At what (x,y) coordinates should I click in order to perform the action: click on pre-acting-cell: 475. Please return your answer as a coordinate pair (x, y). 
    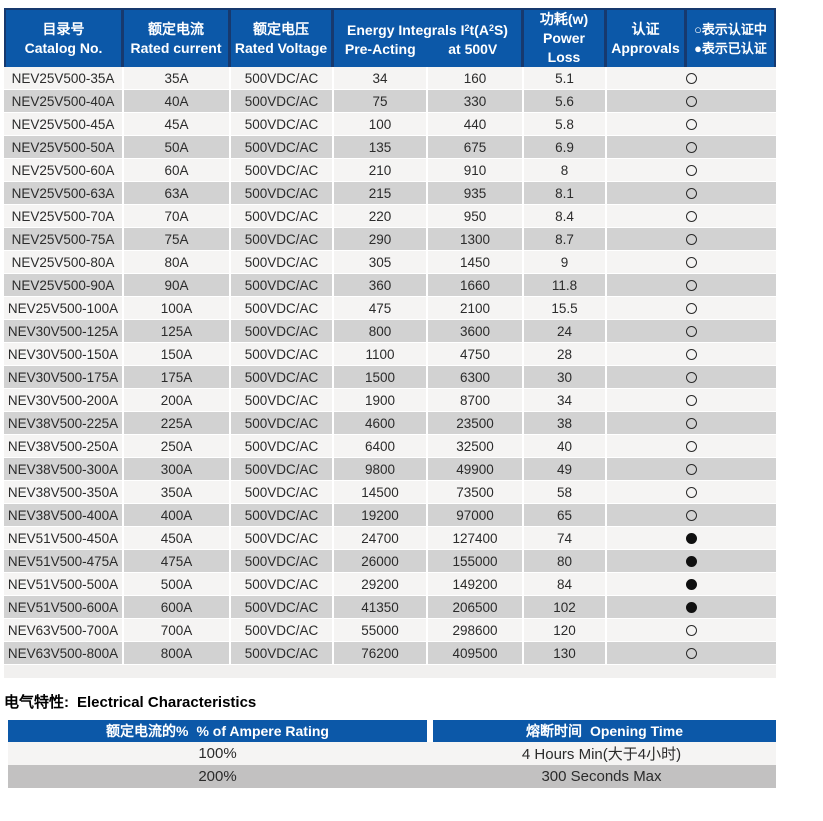
    Looking at the image, I should click on (381, 308).